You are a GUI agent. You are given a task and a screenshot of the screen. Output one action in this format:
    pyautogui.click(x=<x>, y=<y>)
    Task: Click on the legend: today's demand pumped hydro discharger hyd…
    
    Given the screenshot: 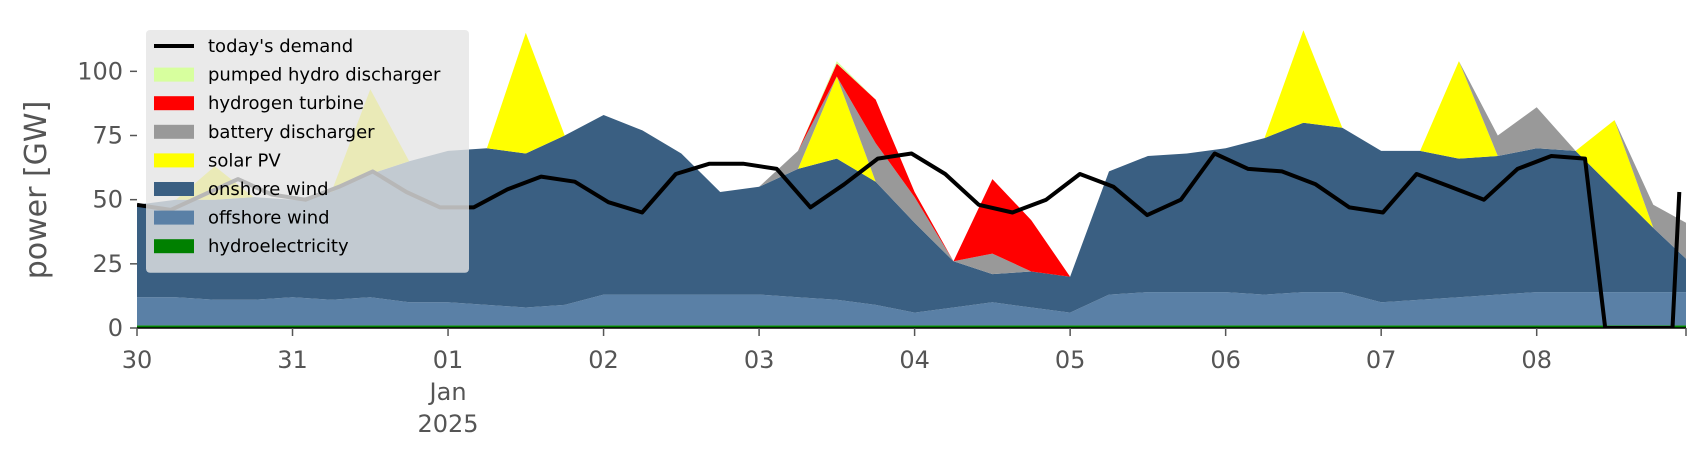 What is the action you would take?
    pyautogui.click(x=307, y=151)
    